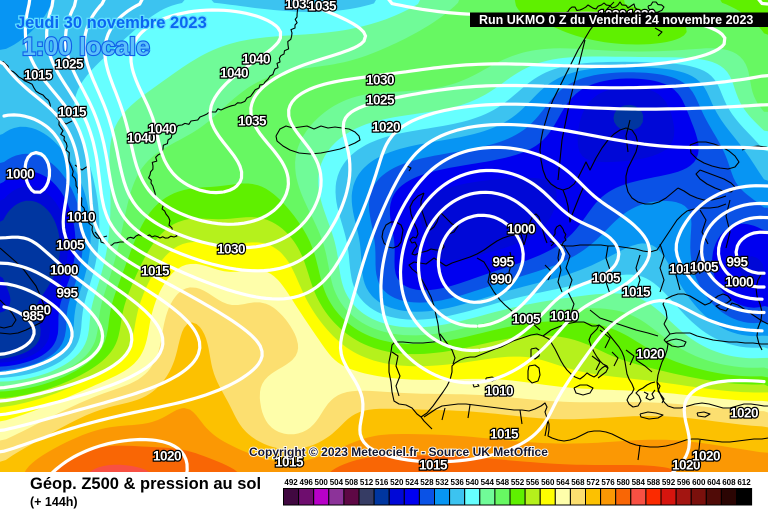  I want to click on svg-text: 504, so click(337, 482).